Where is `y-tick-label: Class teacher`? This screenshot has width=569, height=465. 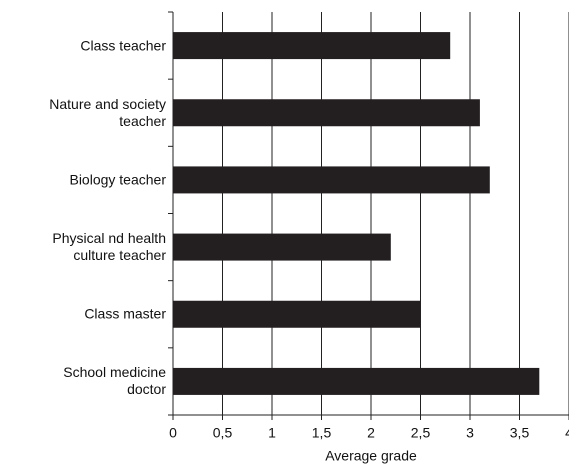 y-tick-label: Class teacher is located at coordinates (123, 45).